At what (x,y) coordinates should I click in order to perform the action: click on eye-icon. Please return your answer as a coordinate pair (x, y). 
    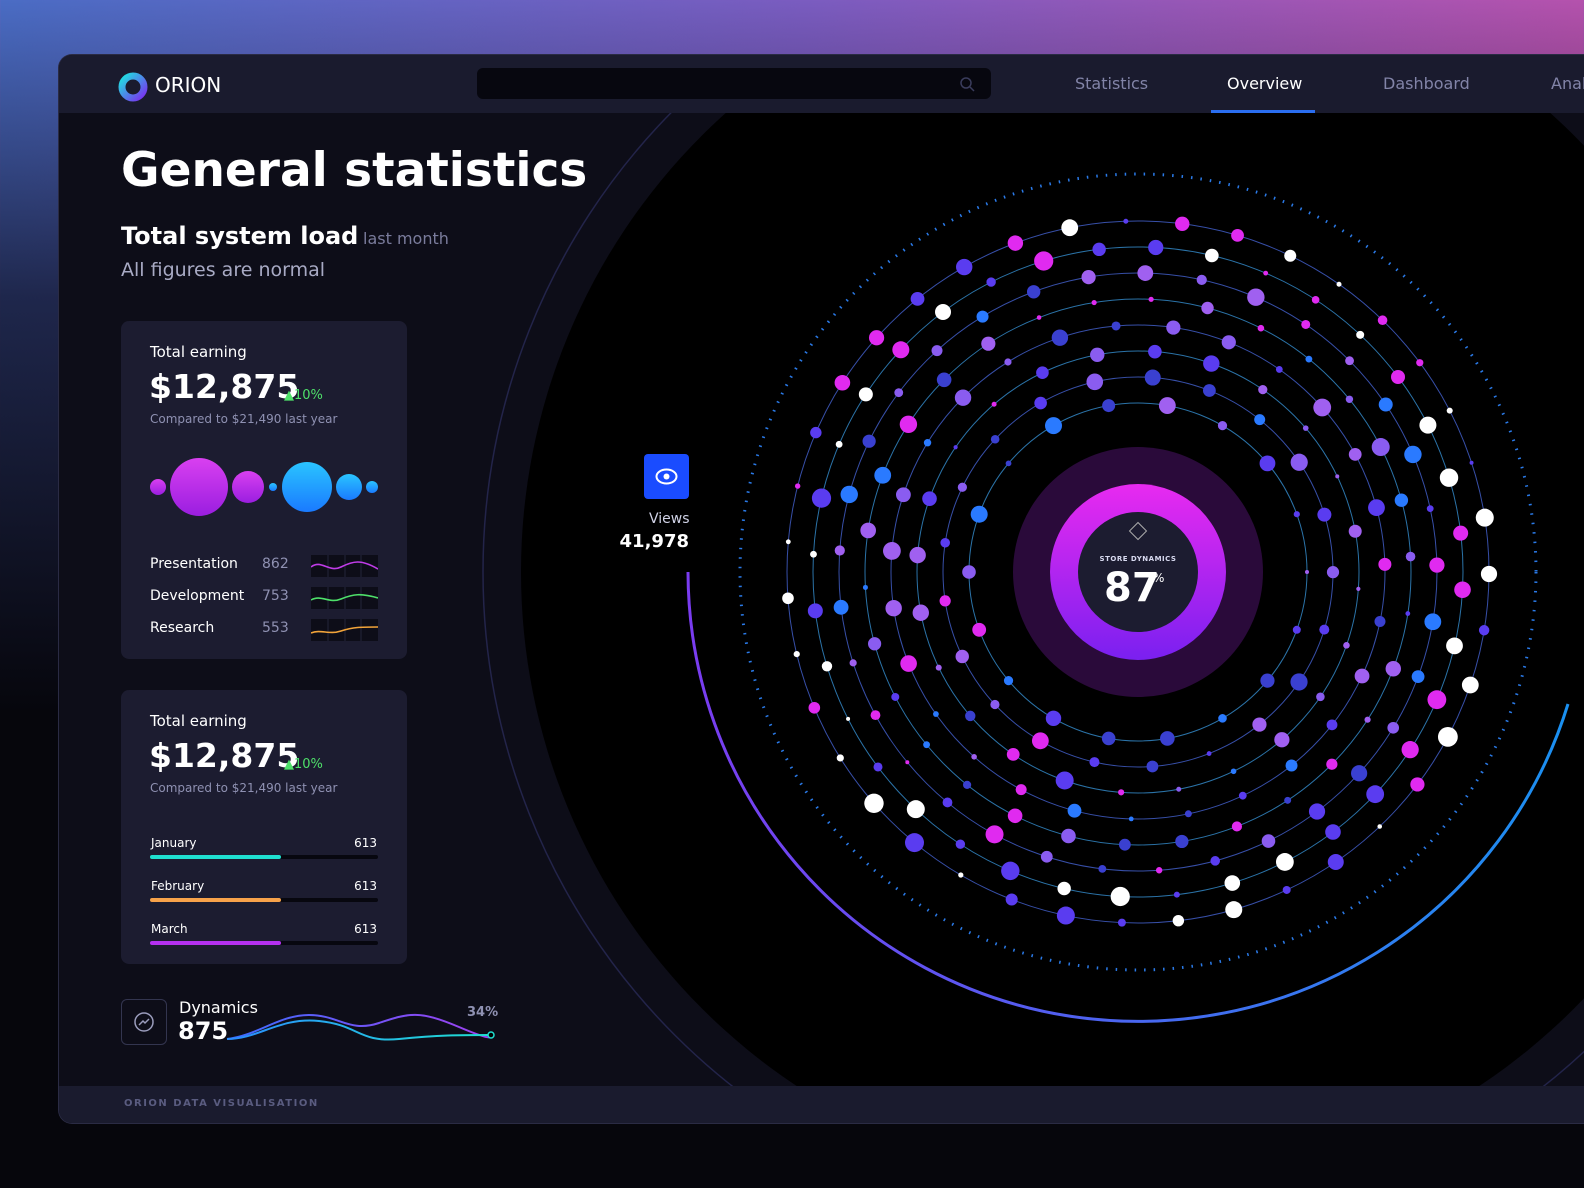
    Looking at the image, I should click on (666, 476).